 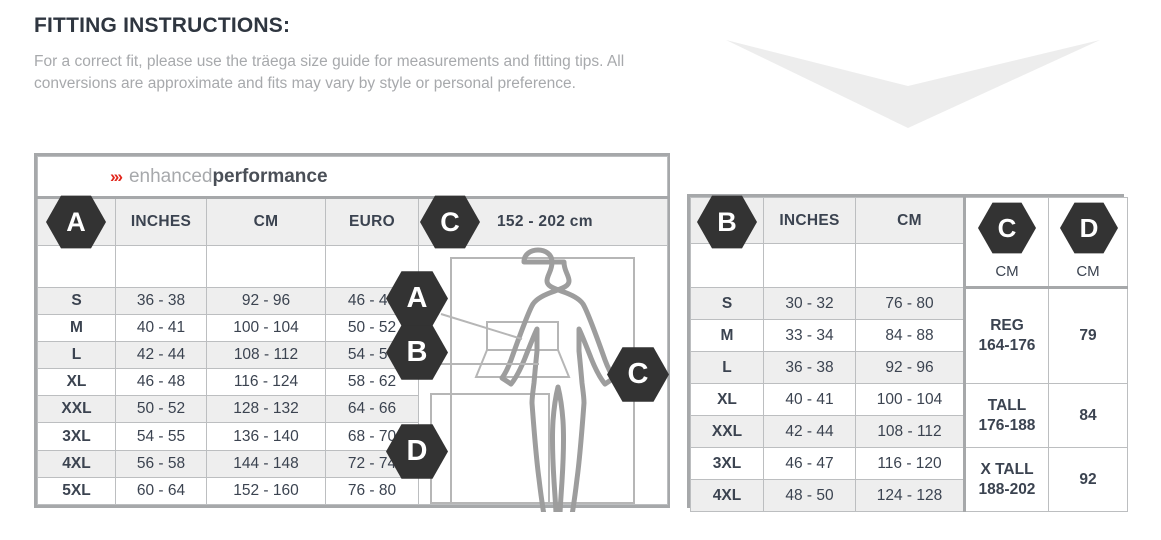 What do you see at coordinates (809, 463) in the screenshot?
I see `cell-inches: 46 - 47` at bounding box center [809, 463].